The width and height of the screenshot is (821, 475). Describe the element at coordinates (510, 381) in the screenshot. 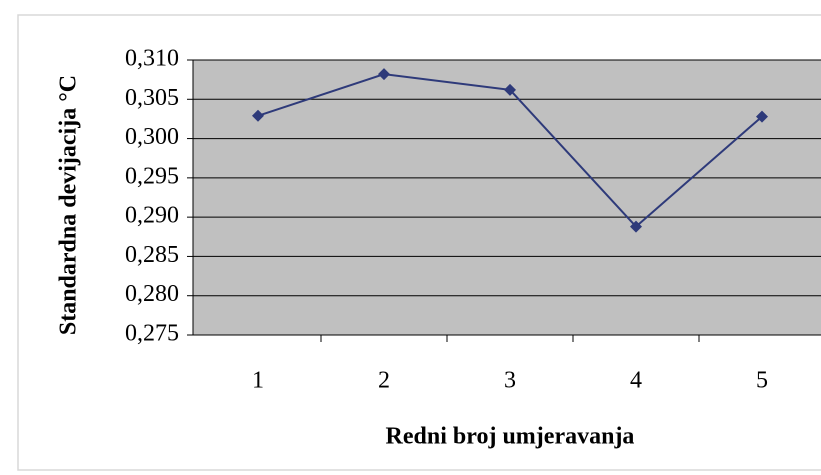

I see `x-tick-label: 3` at that location.